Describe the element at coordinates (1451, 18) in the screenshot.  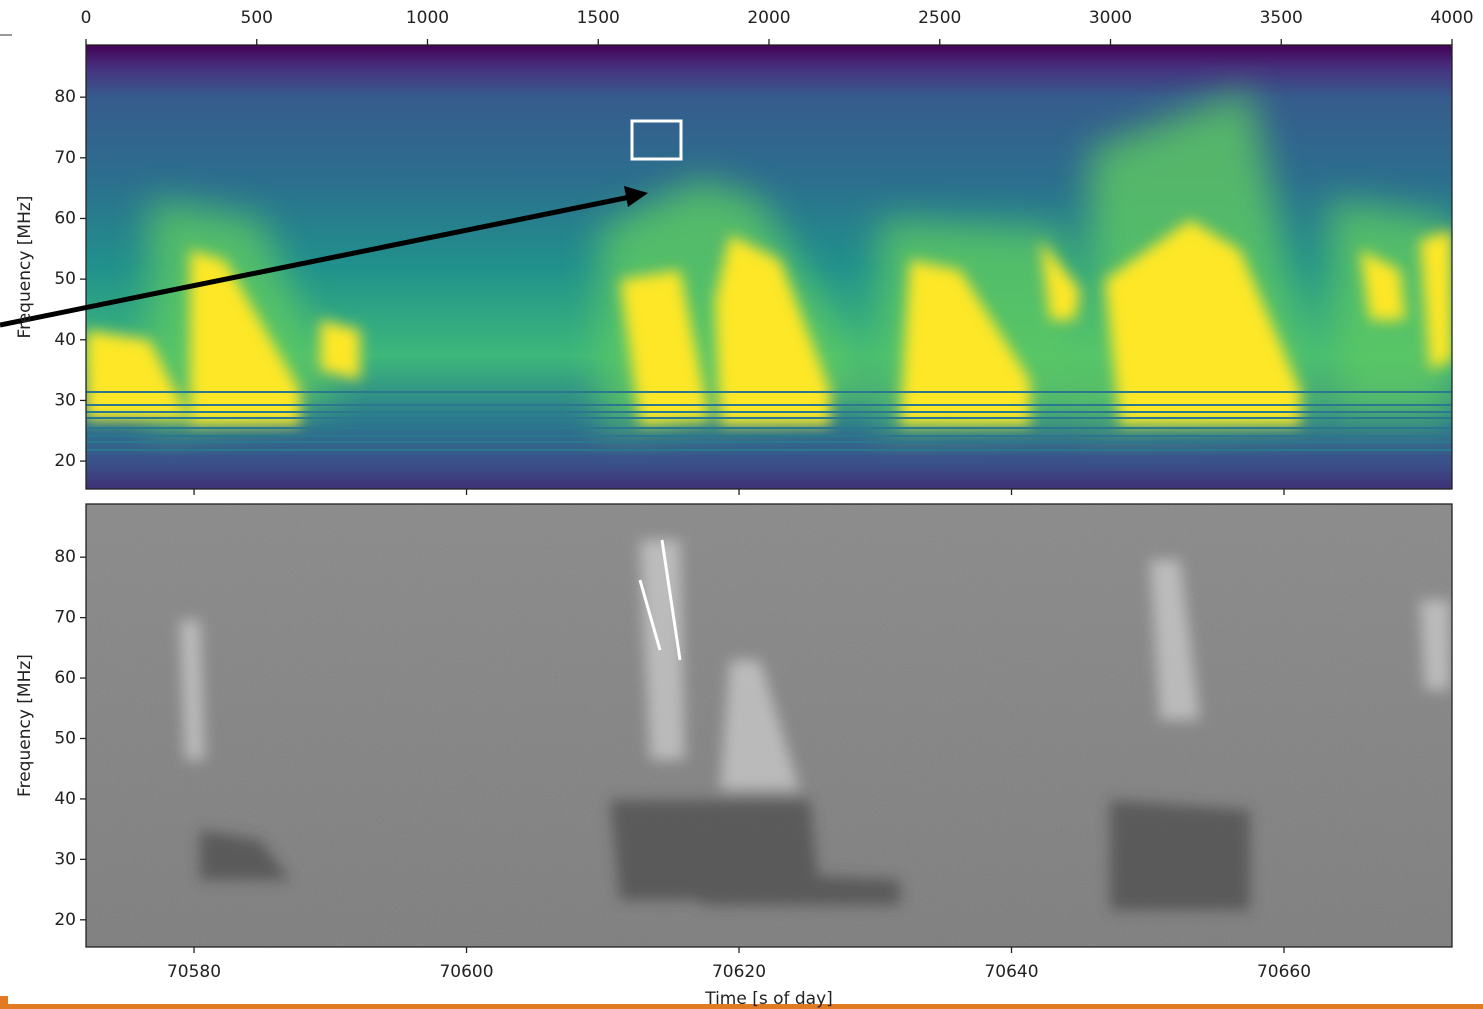
I see `x-tick-label: 4000` at that location.